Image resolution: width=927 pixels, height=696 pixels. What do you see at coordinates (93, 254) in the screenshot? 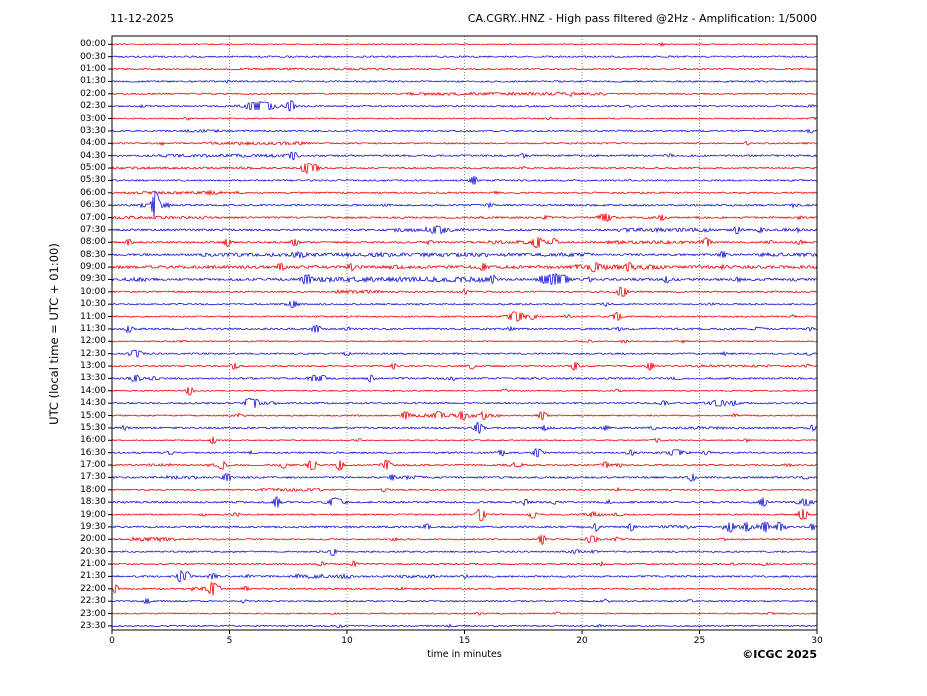
I see `ytick-label-08:30: 08:30` at bounding box center [93, 254].